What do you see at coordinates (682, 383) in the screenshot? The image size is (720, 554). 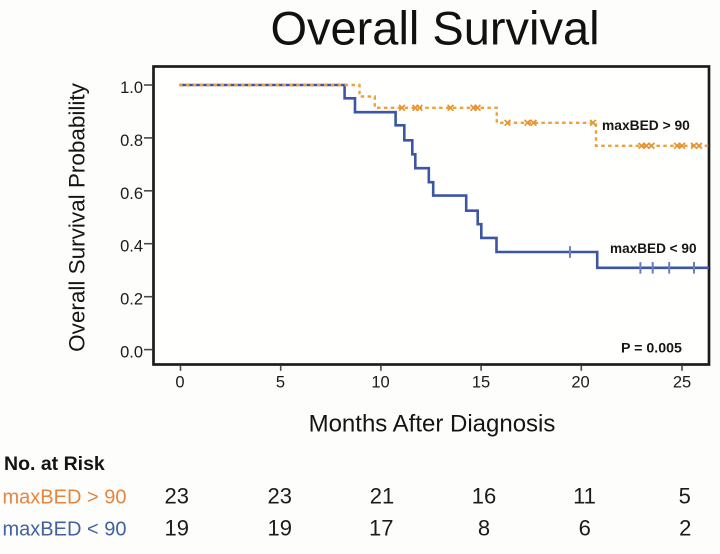 I see `svg-text: 25` at bounding box center [682, 383].